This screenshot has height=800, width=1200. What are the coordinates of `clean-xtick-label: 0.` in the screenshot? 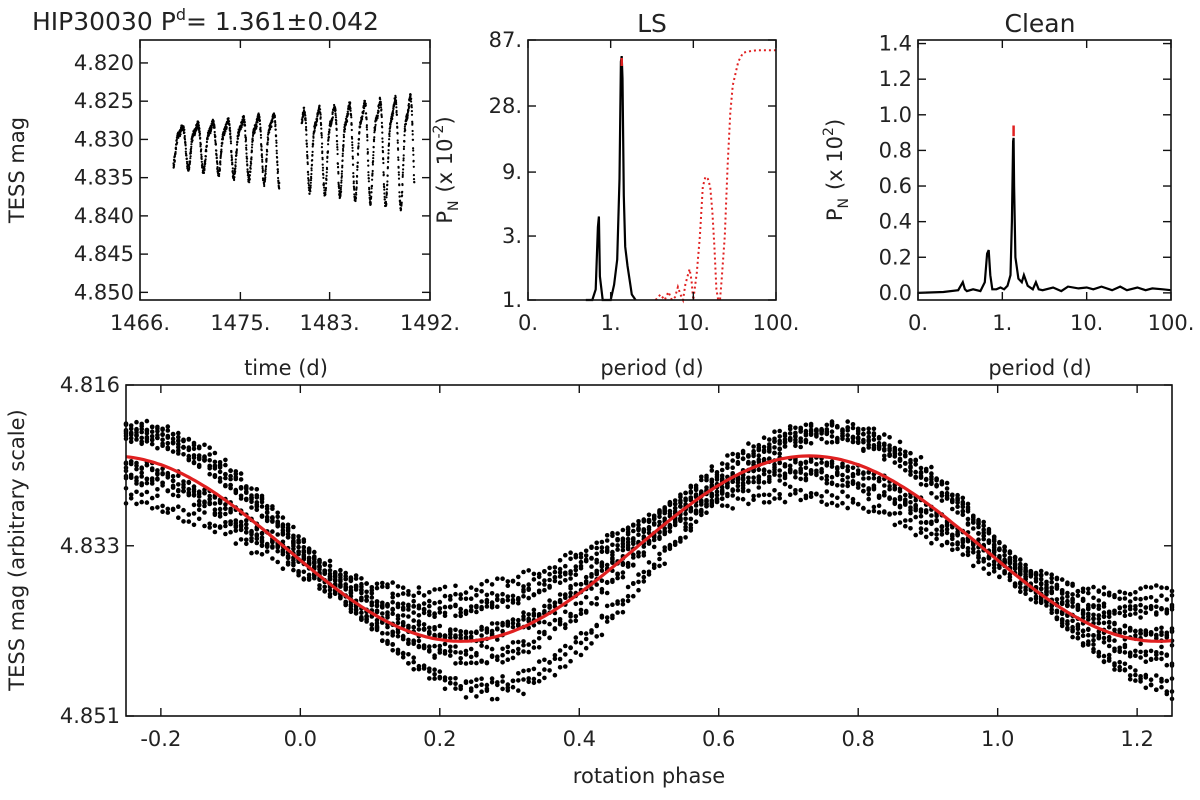 It's located at (918, 323).